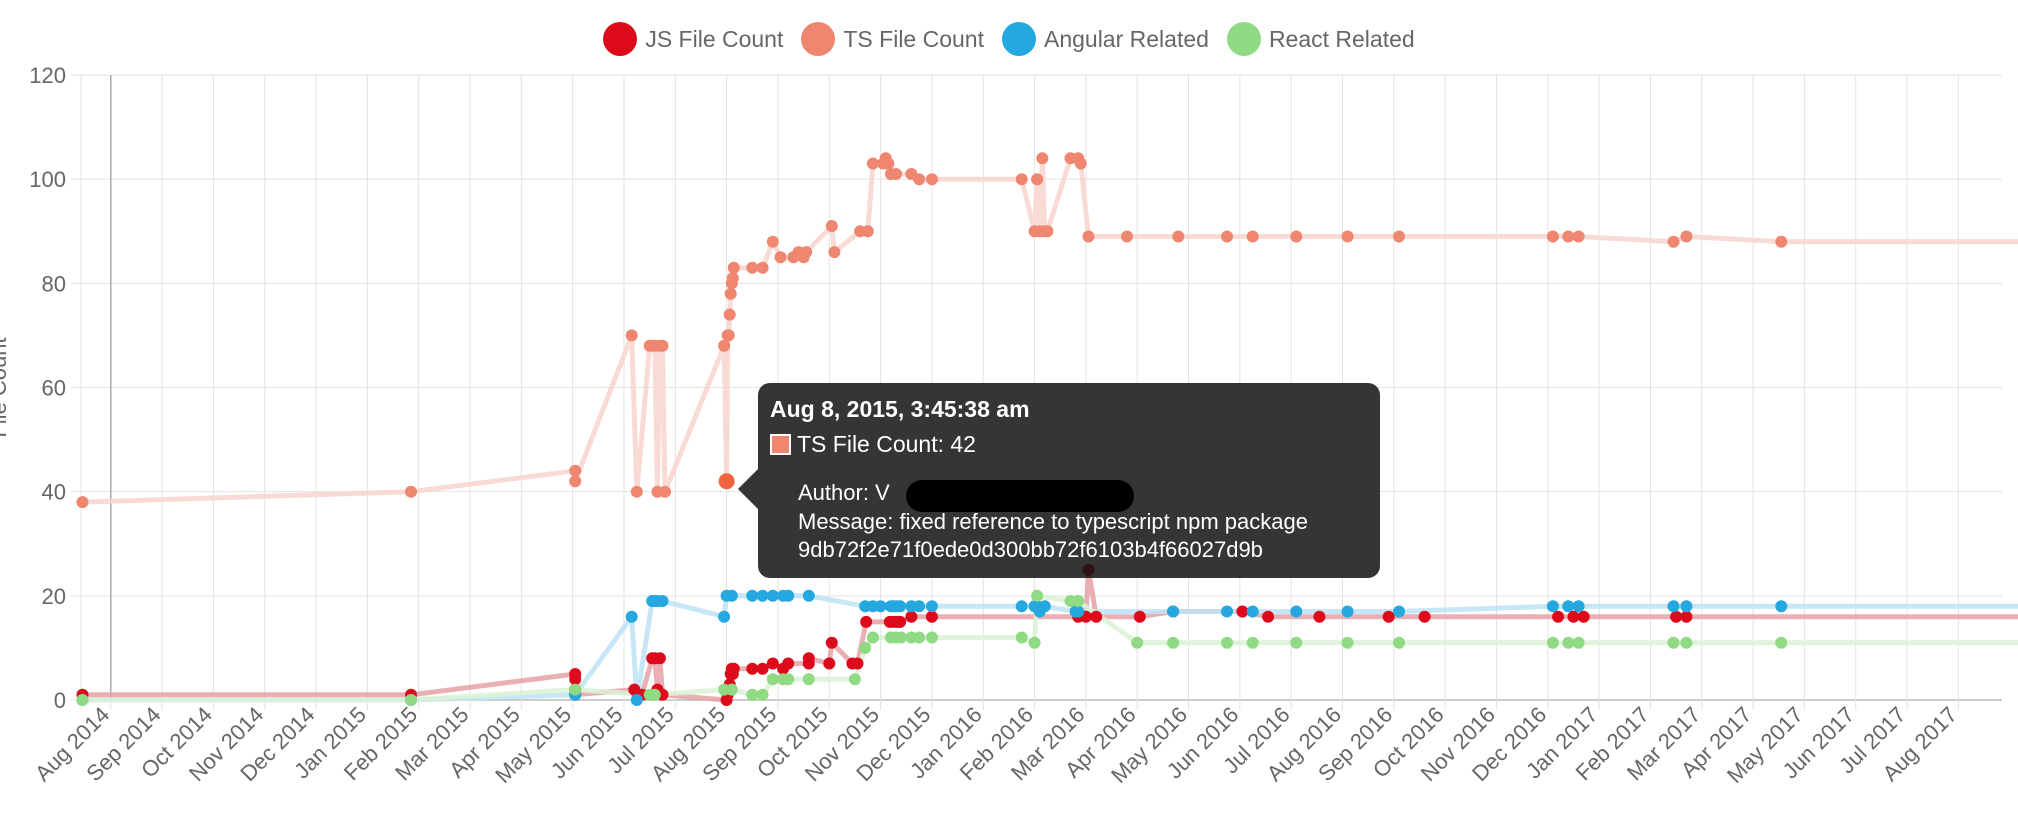 This screenshot has height=836, width=2018. I want to click on legend-item-js-file-count: JS File Count, so click(693, 39).